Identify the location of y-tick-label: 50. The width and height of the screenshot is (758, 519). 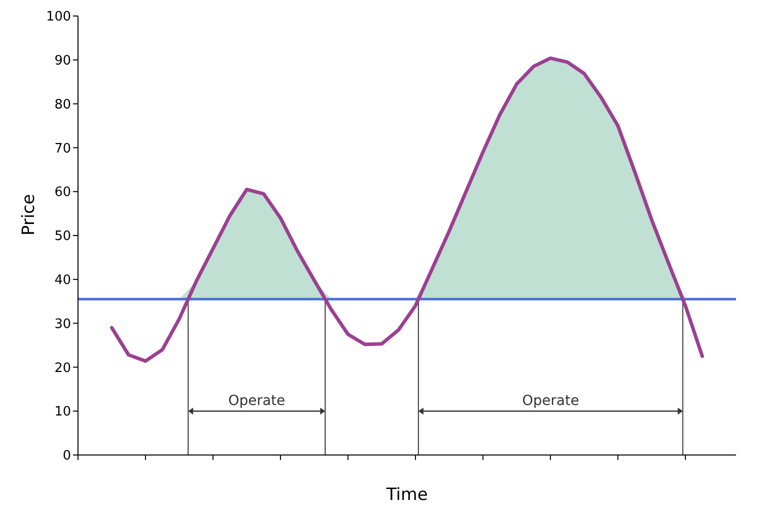
(62, 236).